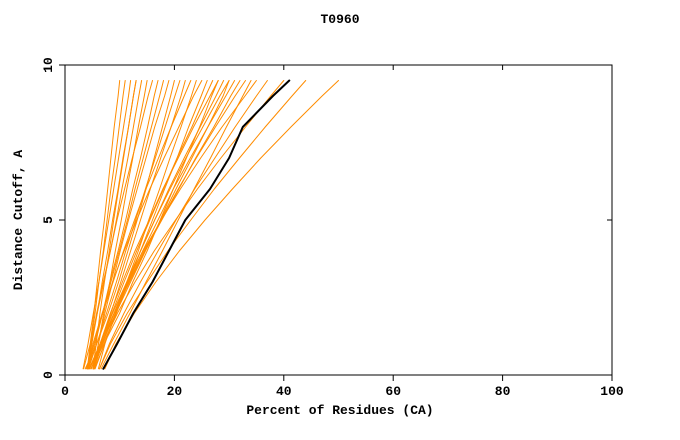 This screenshot has width=680, height=440. I want to click on x-tick-label: 60, so click(393, 391).